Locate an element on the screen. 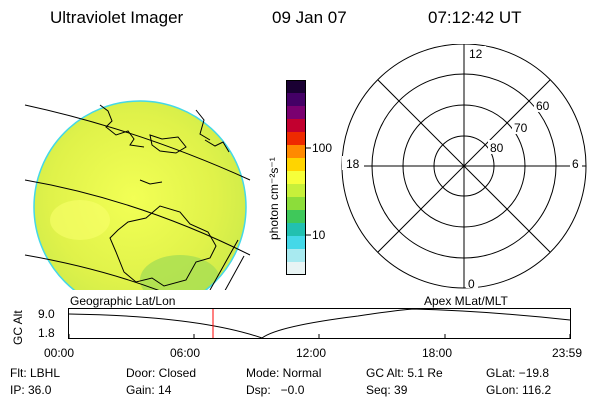 The width and height of the screenshot is (600, 400). timeline-plot is located at coordinates (319, 323).